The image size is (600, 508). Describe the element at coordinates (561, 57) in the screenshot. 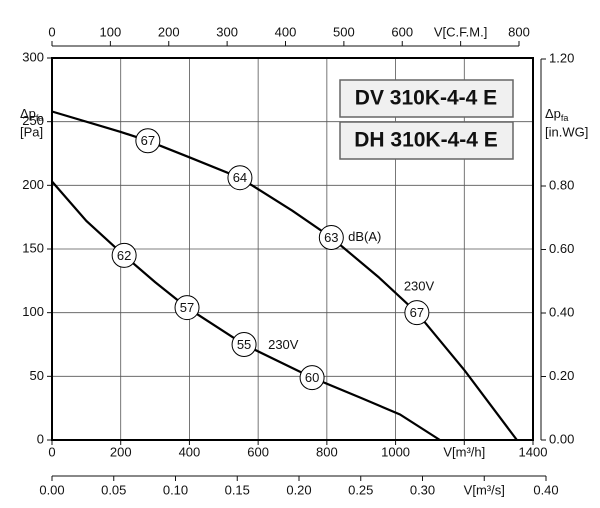

I see `y2-tick-label: 1.20` at that location.